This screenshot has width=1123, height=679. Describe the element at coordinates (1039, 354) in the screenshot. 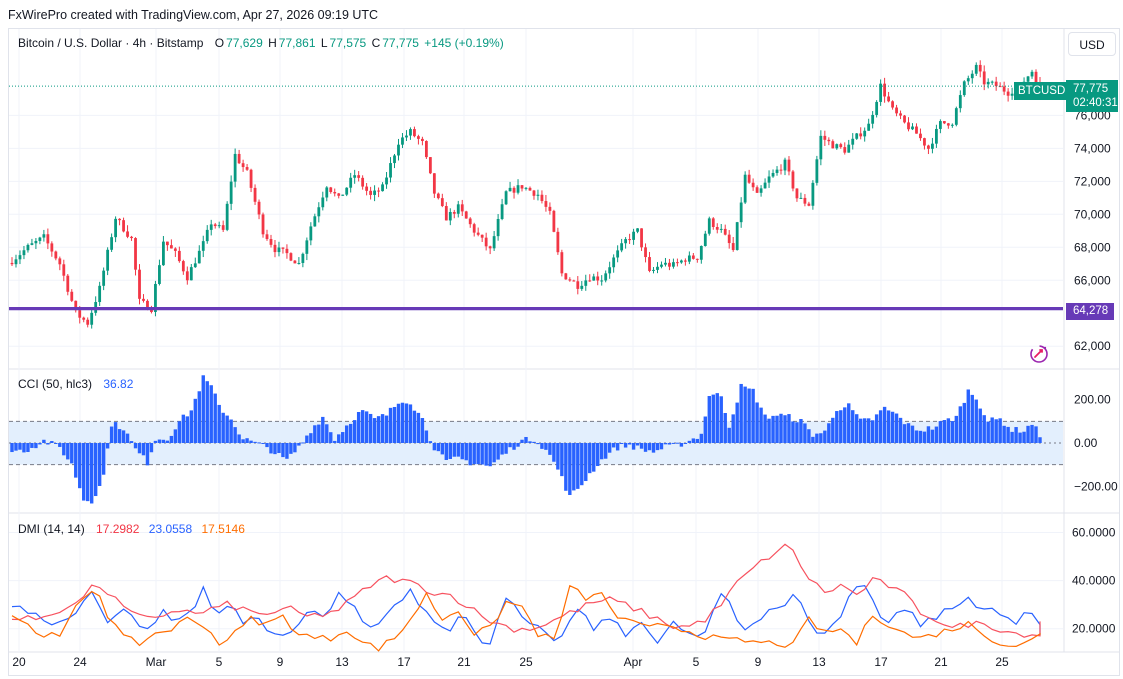

I see `magic-wand-icon` at that location.